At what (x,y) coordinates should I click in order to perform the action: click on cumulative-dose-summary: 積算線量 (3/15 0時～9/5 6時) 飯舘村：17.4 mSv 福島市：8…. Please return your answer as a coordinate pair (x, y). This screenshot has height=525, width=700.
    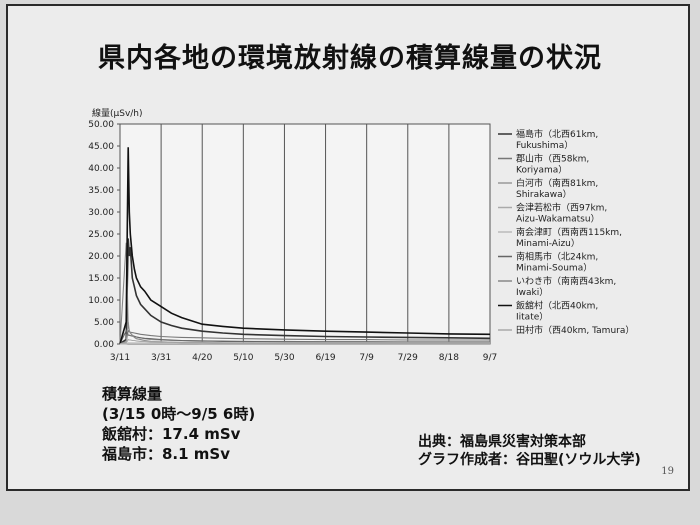
    Looking at the image, I should click on (178, 424).